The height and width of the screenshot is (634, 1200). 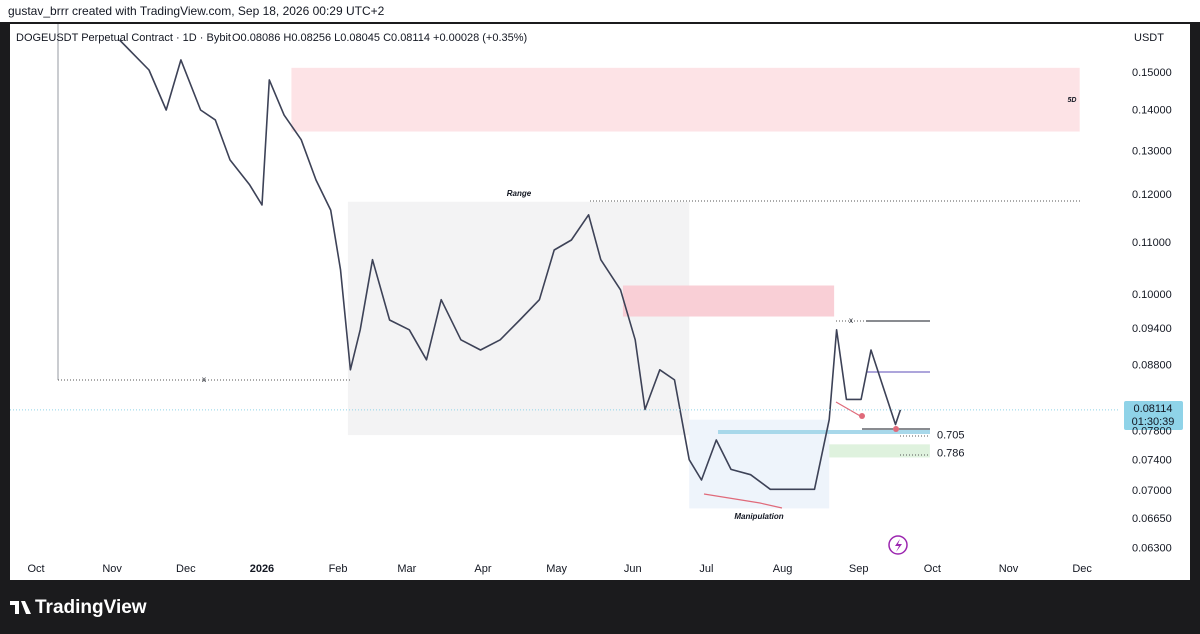 I want to click on x-tick-label: Jul, so click(x=706, y=569).